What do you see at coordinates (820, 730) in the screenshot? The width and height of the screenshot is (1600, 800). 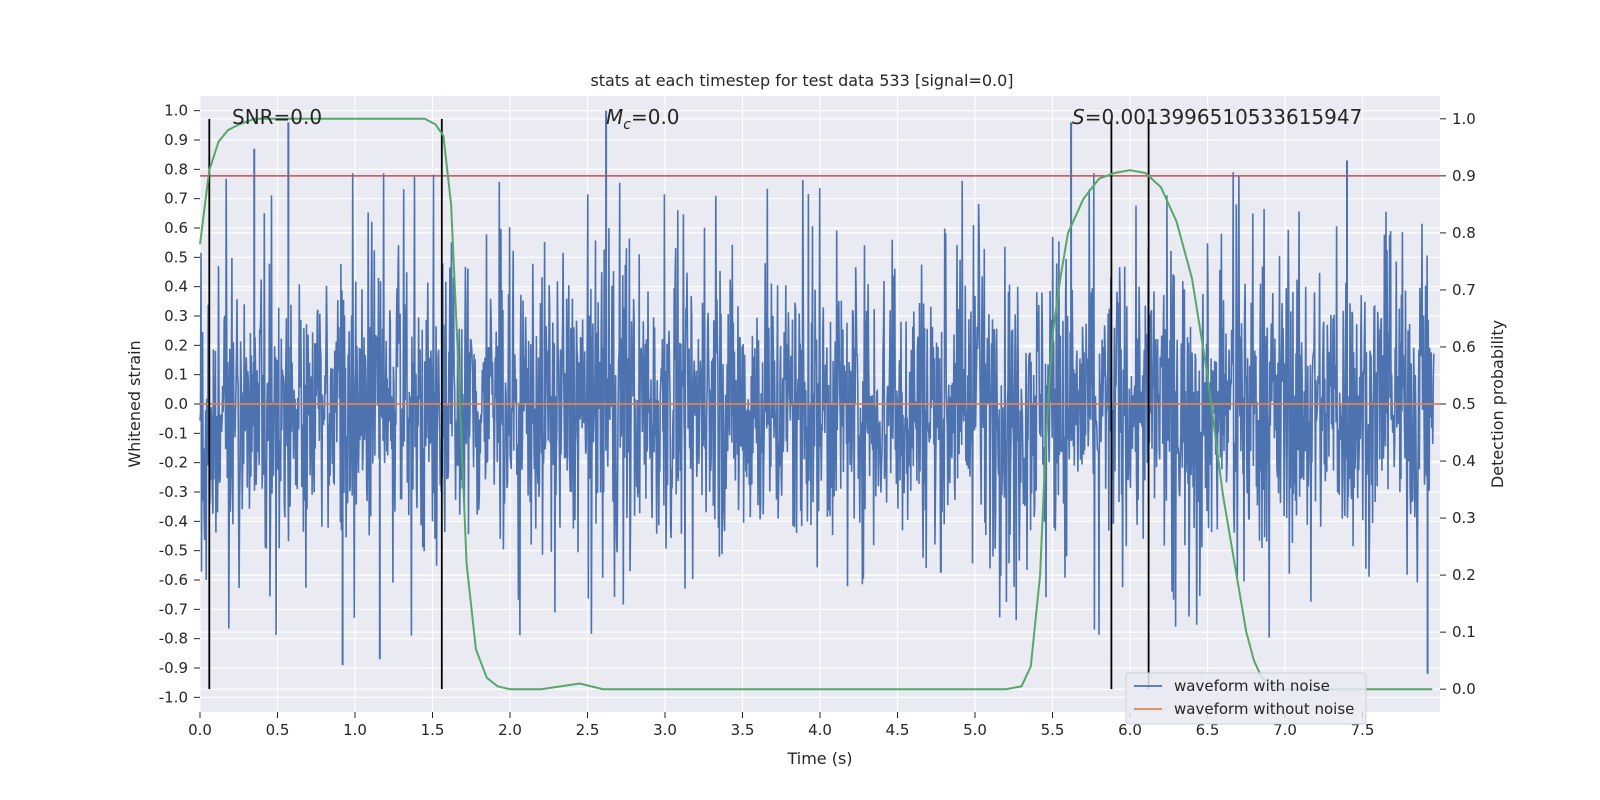 I see `x-tick-label: 4.0` at bounding box center [820, 730].